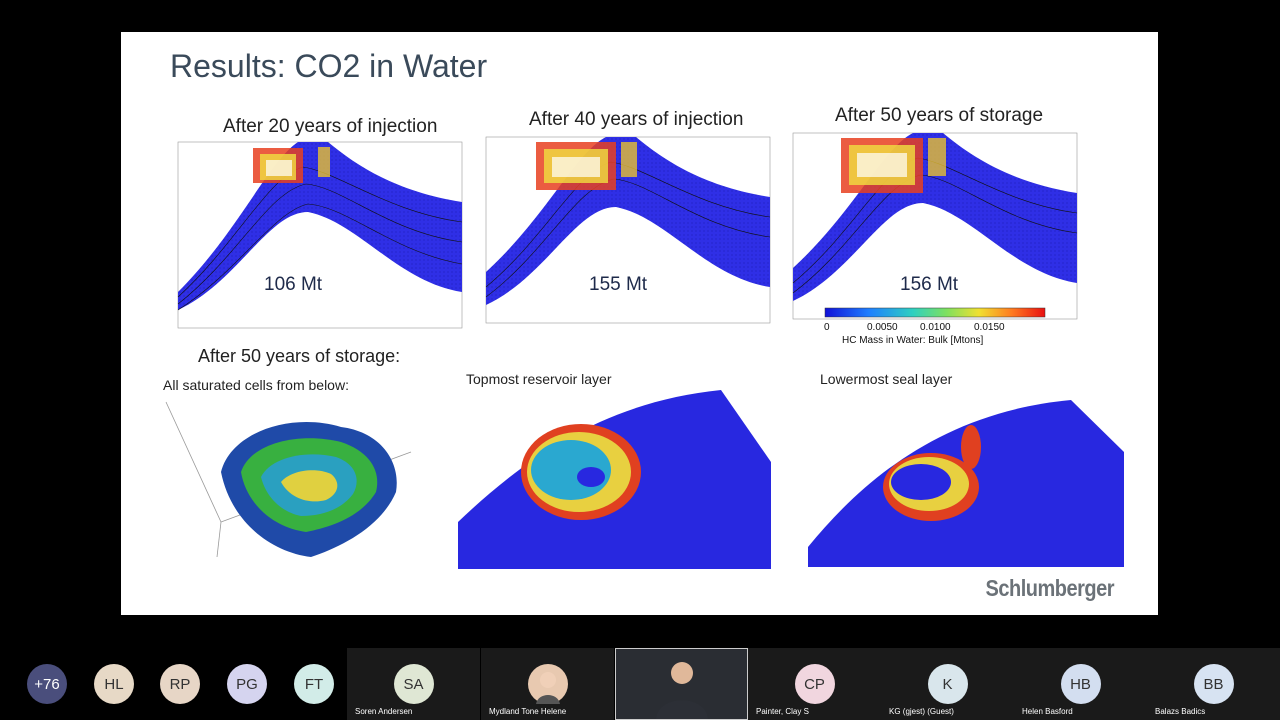 The image size is (1280, 720). I want to click on participant-tile-mydland: Mydland Tone Helene, so click(547, 684).